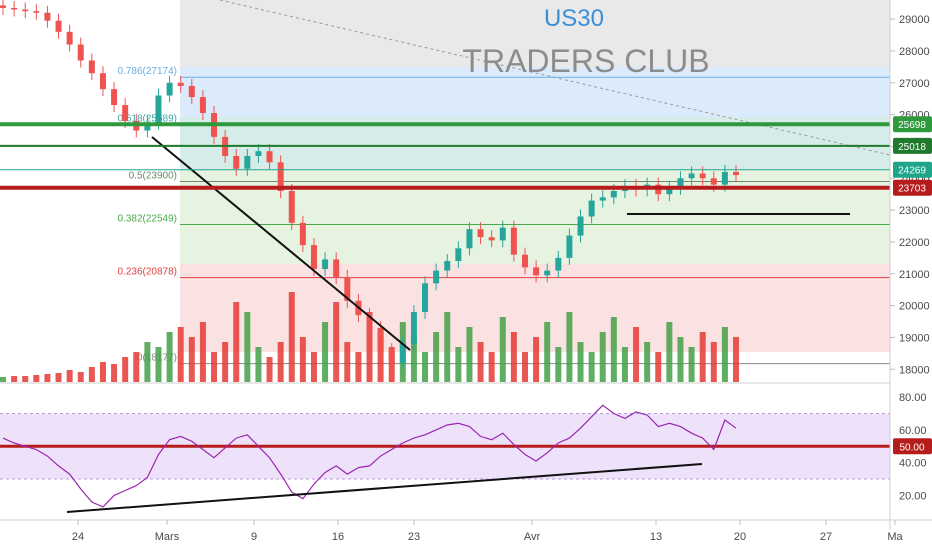  Describe the element at coordinates (167, 537) in the screenshot. I see `time-tick-label: Mars` at that location.